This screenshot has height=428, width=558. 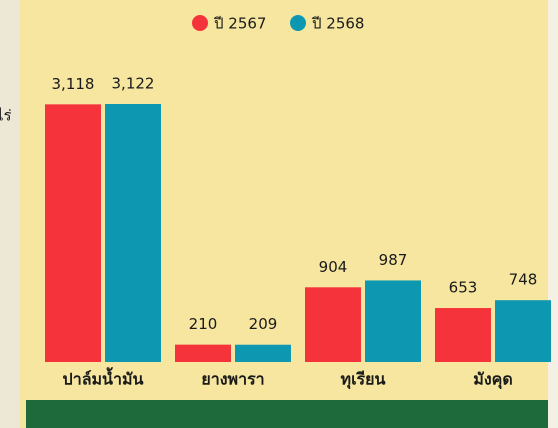 I want to click on value-label: 904, so click(x=333, y=267).